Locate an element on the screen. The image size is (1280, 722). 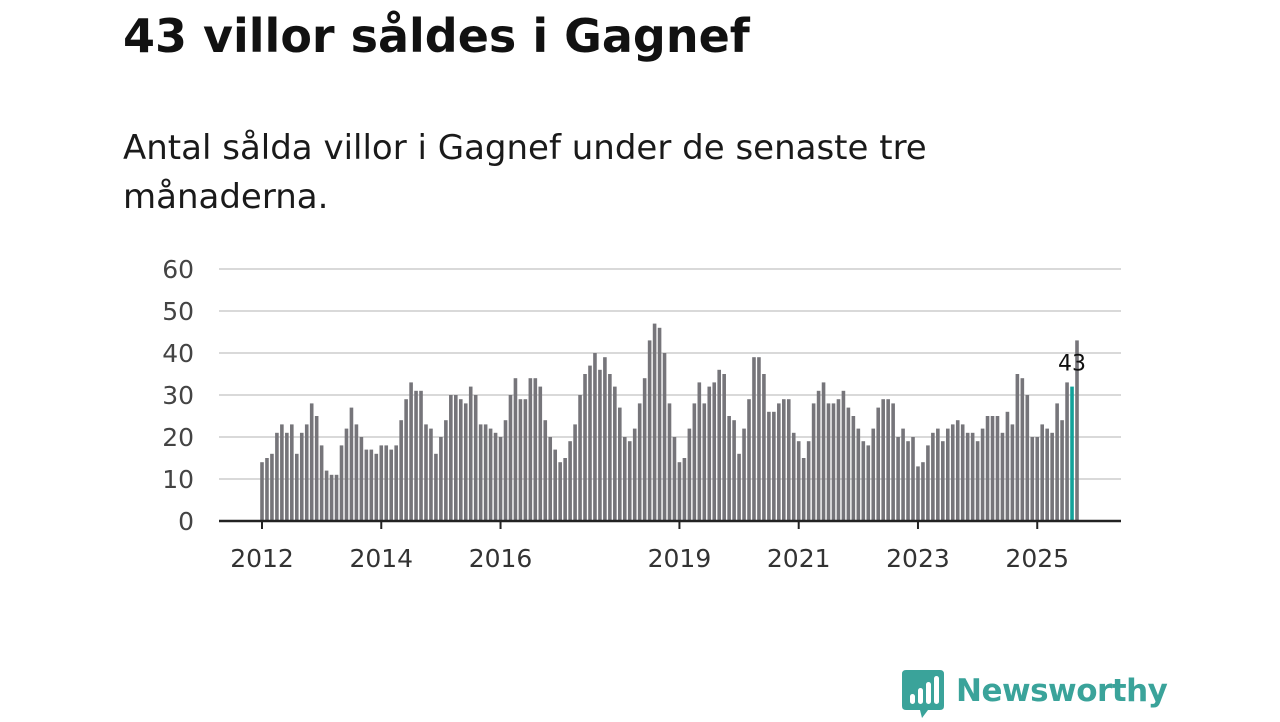
page-title: 43 villor såldes i Gagnef is located at coordinates (436, 36).